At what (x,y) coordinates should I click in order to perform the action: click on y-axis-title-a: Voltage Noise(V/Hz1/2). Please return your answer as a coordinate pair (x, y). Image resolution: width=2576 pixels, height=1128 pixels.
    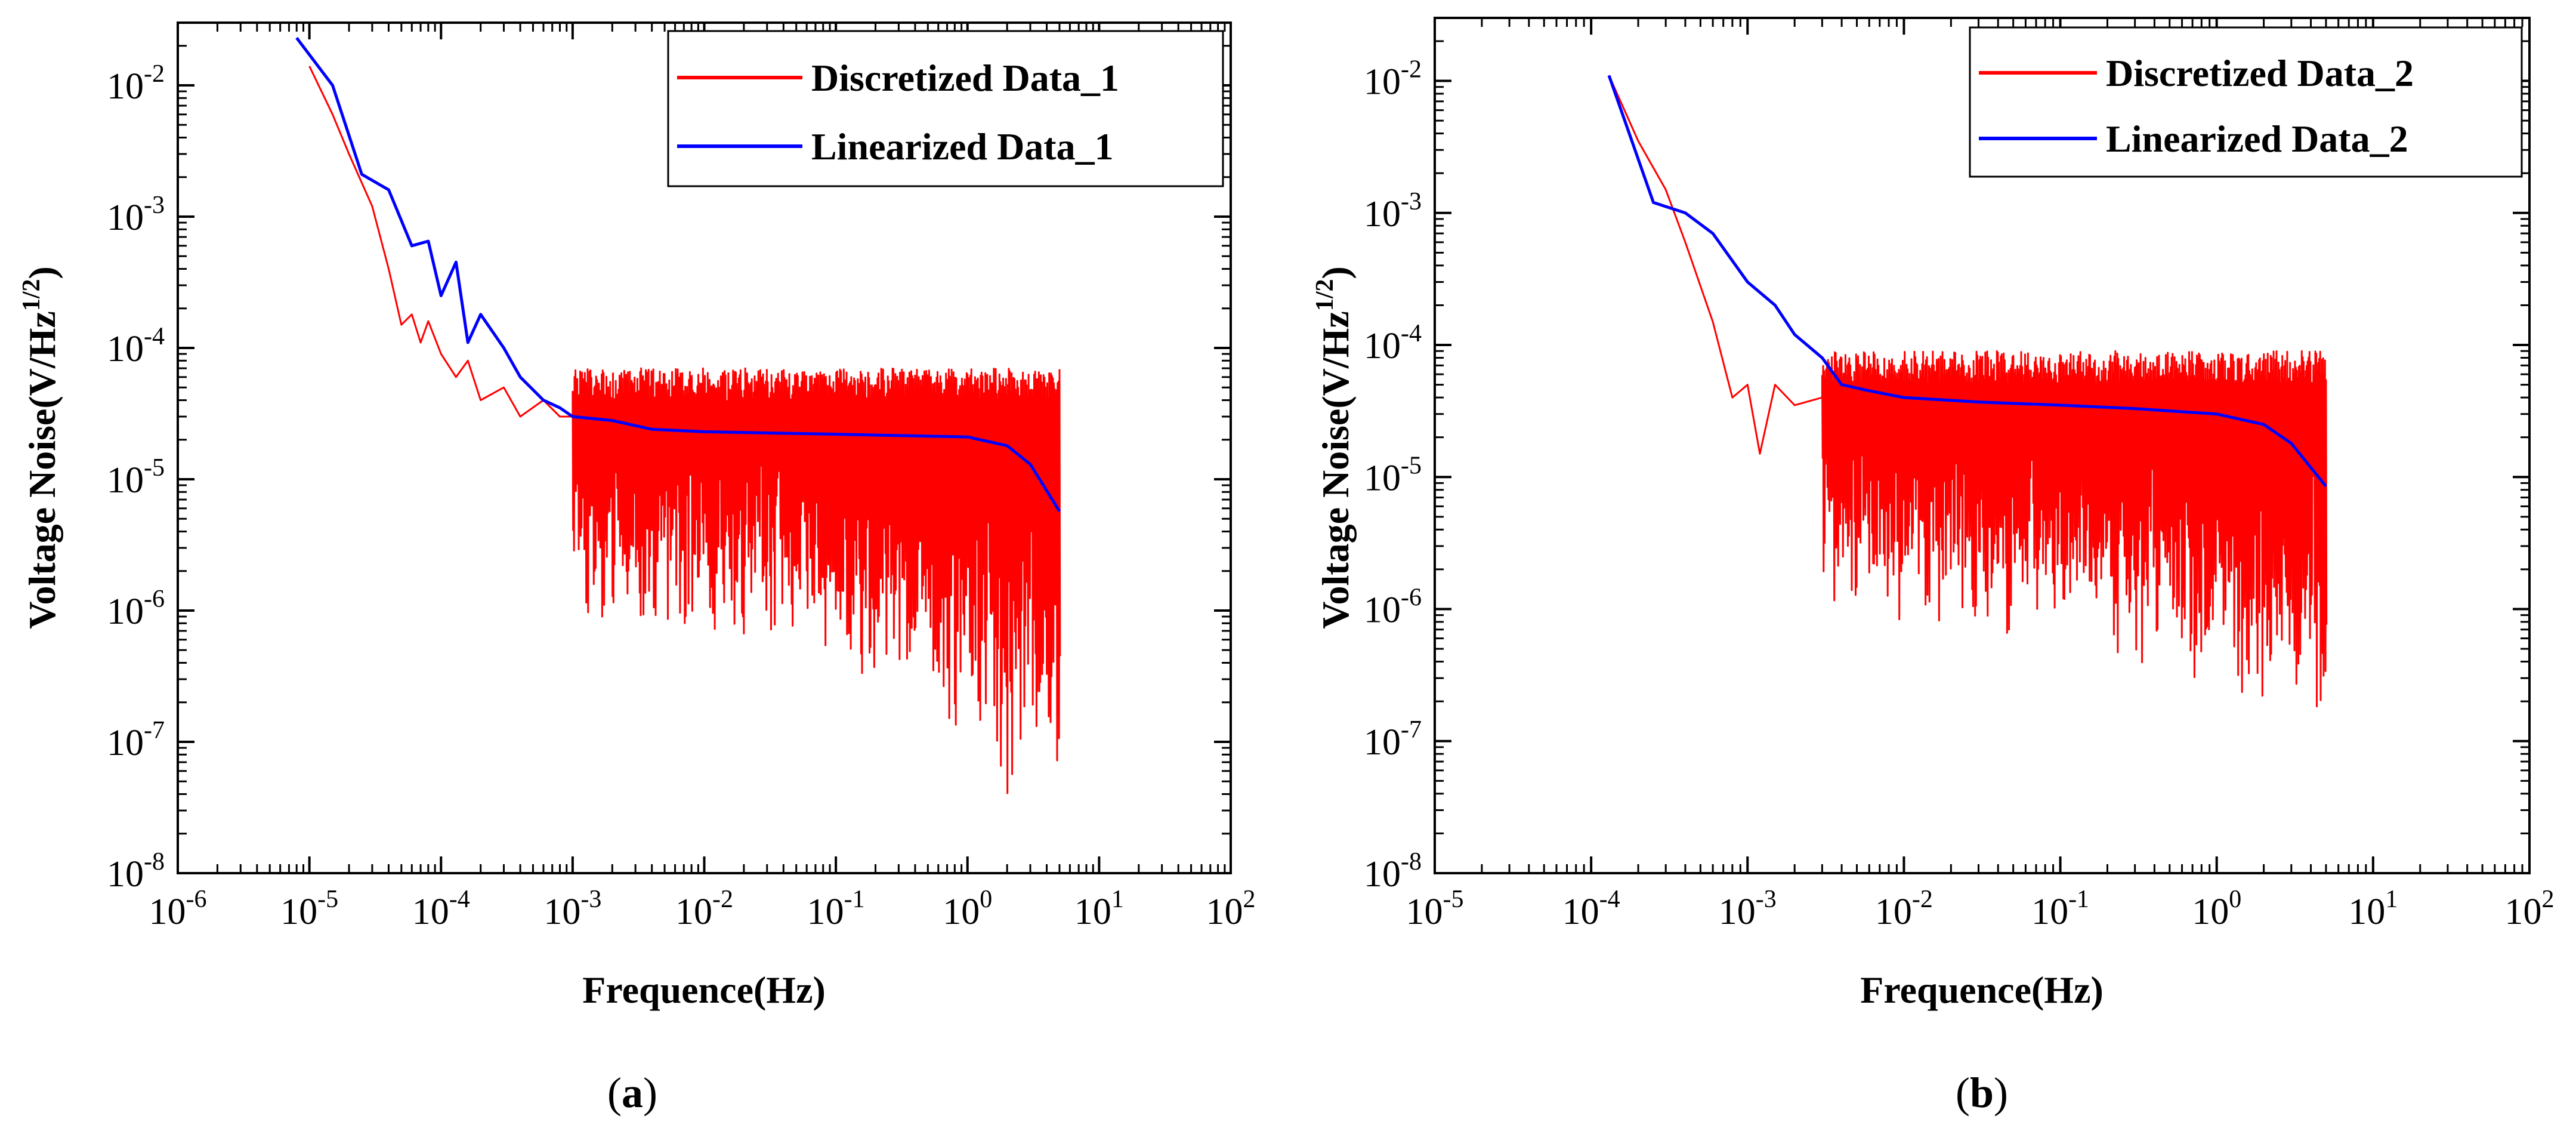
    Looking at the image, I should click on (40, 447).